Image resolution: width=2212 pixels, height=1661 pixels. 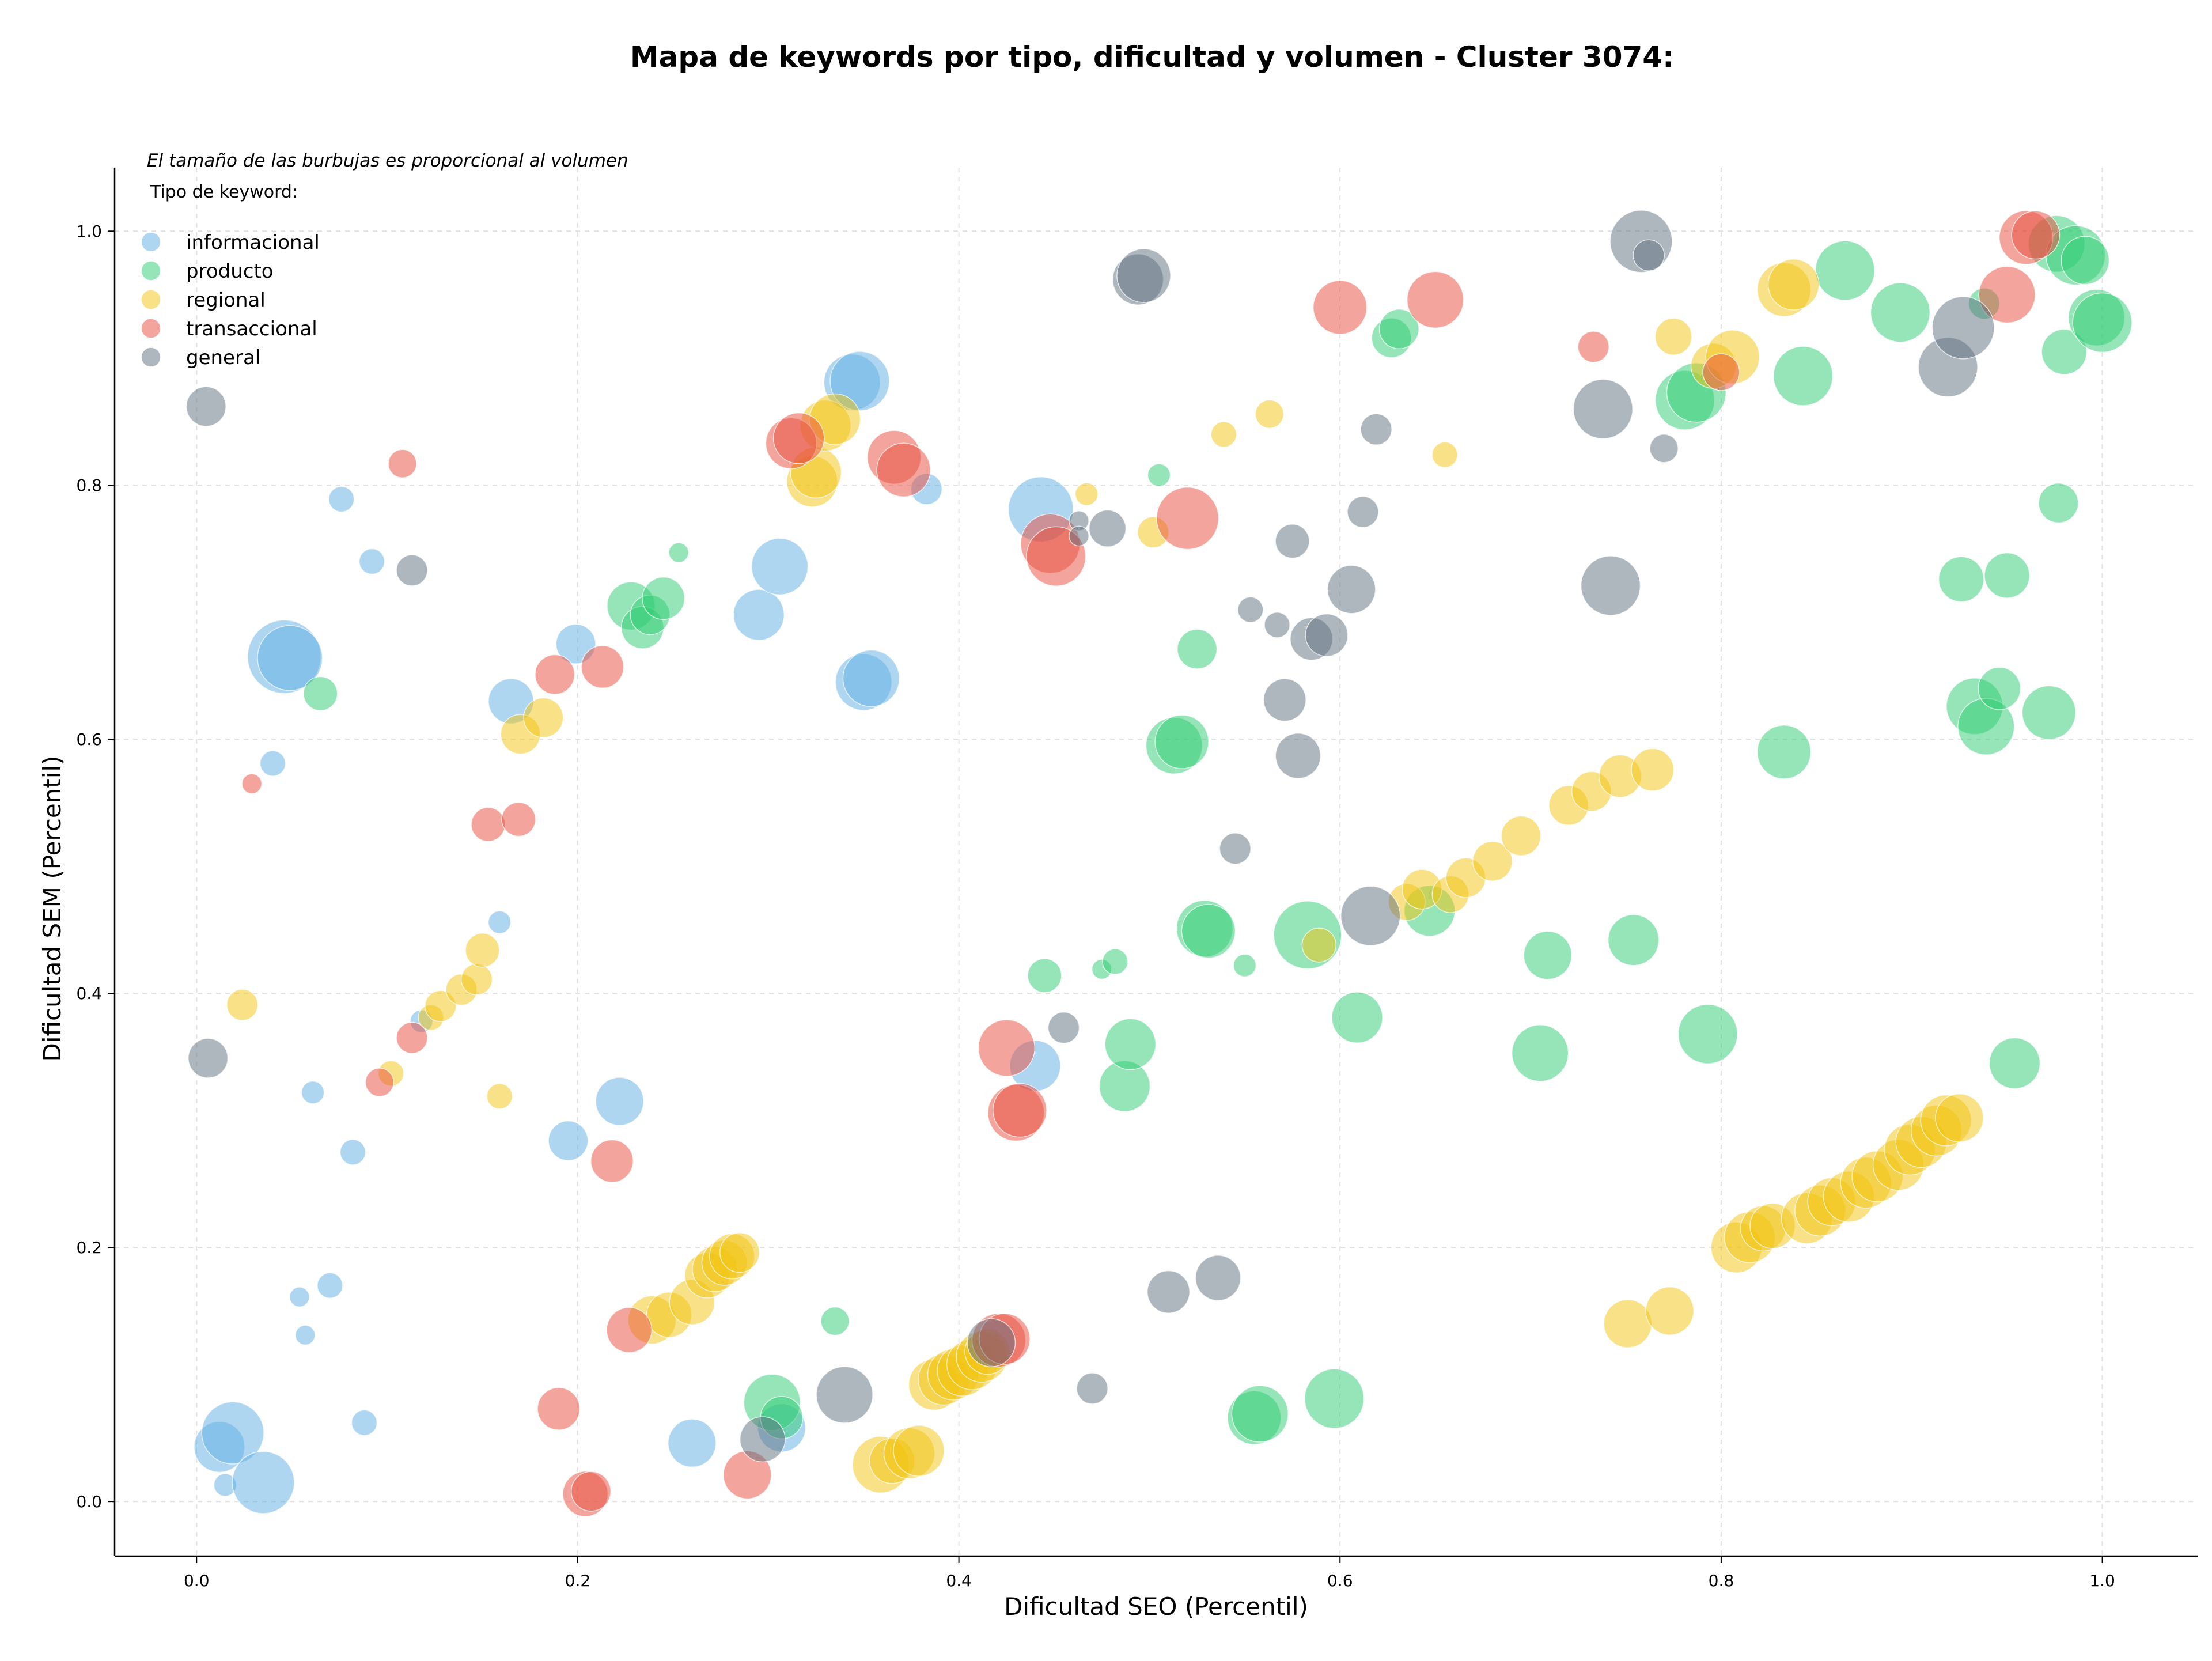 What do you see at coordinates (223, 357) in the screenshot?
I see `legend-label: general` at bounding box center [223, 357].